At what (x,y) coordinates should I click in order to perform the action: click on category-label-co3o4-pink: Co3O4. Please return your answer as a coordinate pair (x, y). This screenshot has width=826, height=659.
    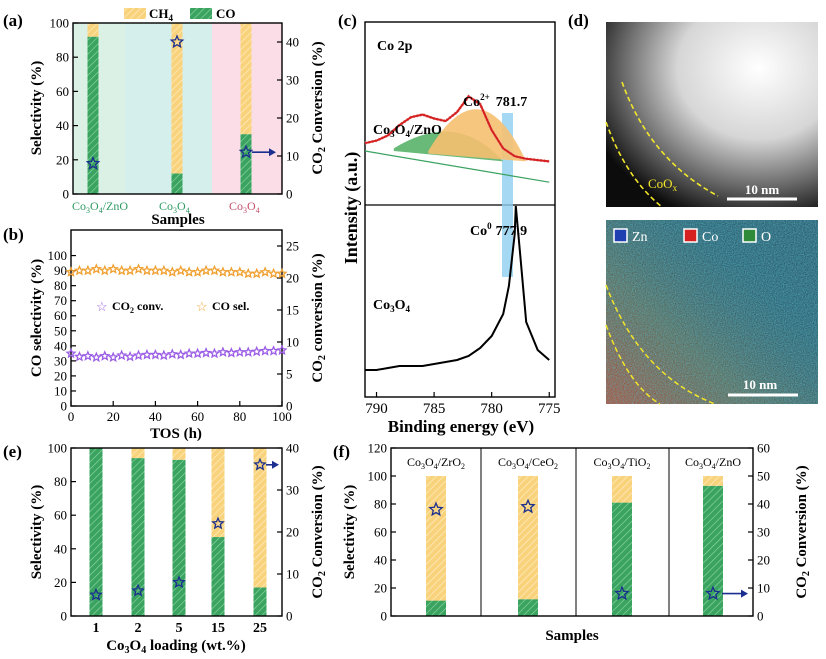
    Looking at the image, I should click on (244, 207).